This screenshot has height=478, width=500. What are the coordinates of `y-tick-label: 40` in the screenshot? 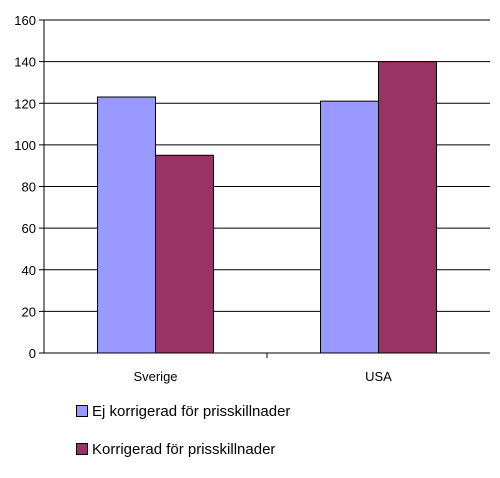 It's located at (29, 270).